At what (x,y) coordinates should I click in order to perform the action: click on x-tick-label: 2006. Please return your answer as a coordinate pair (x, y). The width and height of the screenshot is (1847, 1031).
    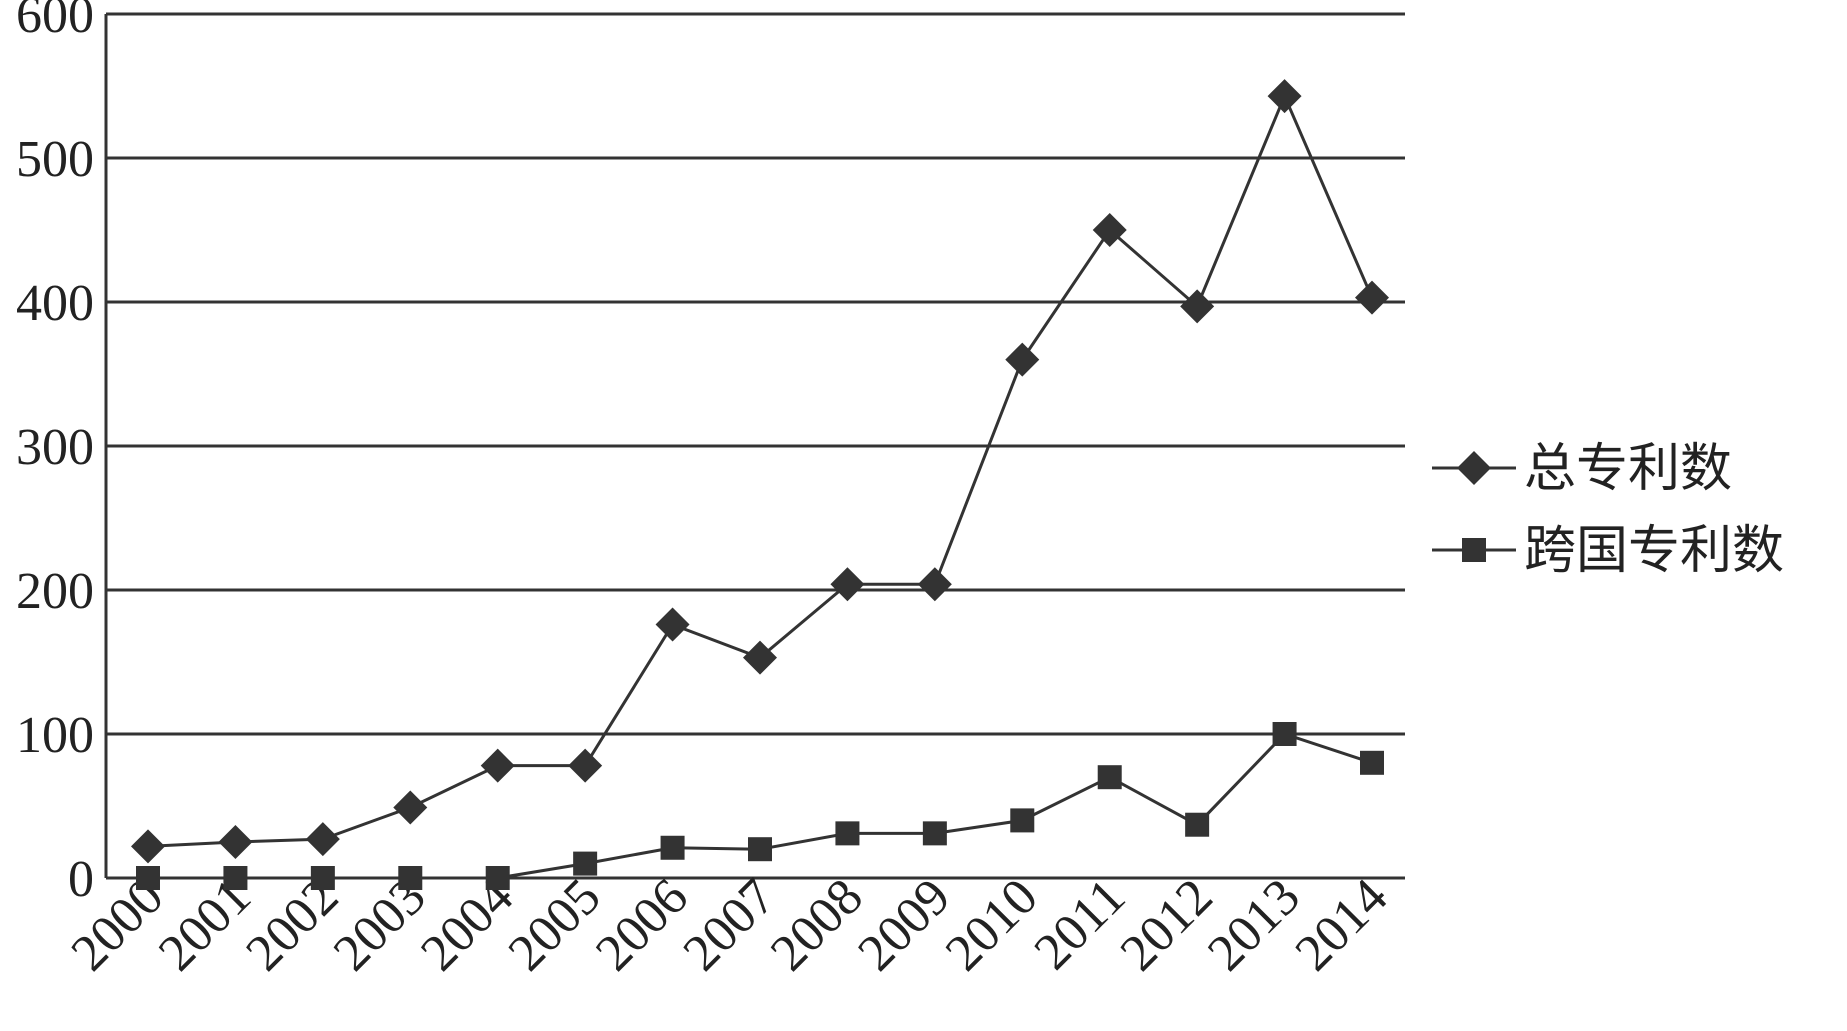
    Looking at the image, I should click on (642, 925).